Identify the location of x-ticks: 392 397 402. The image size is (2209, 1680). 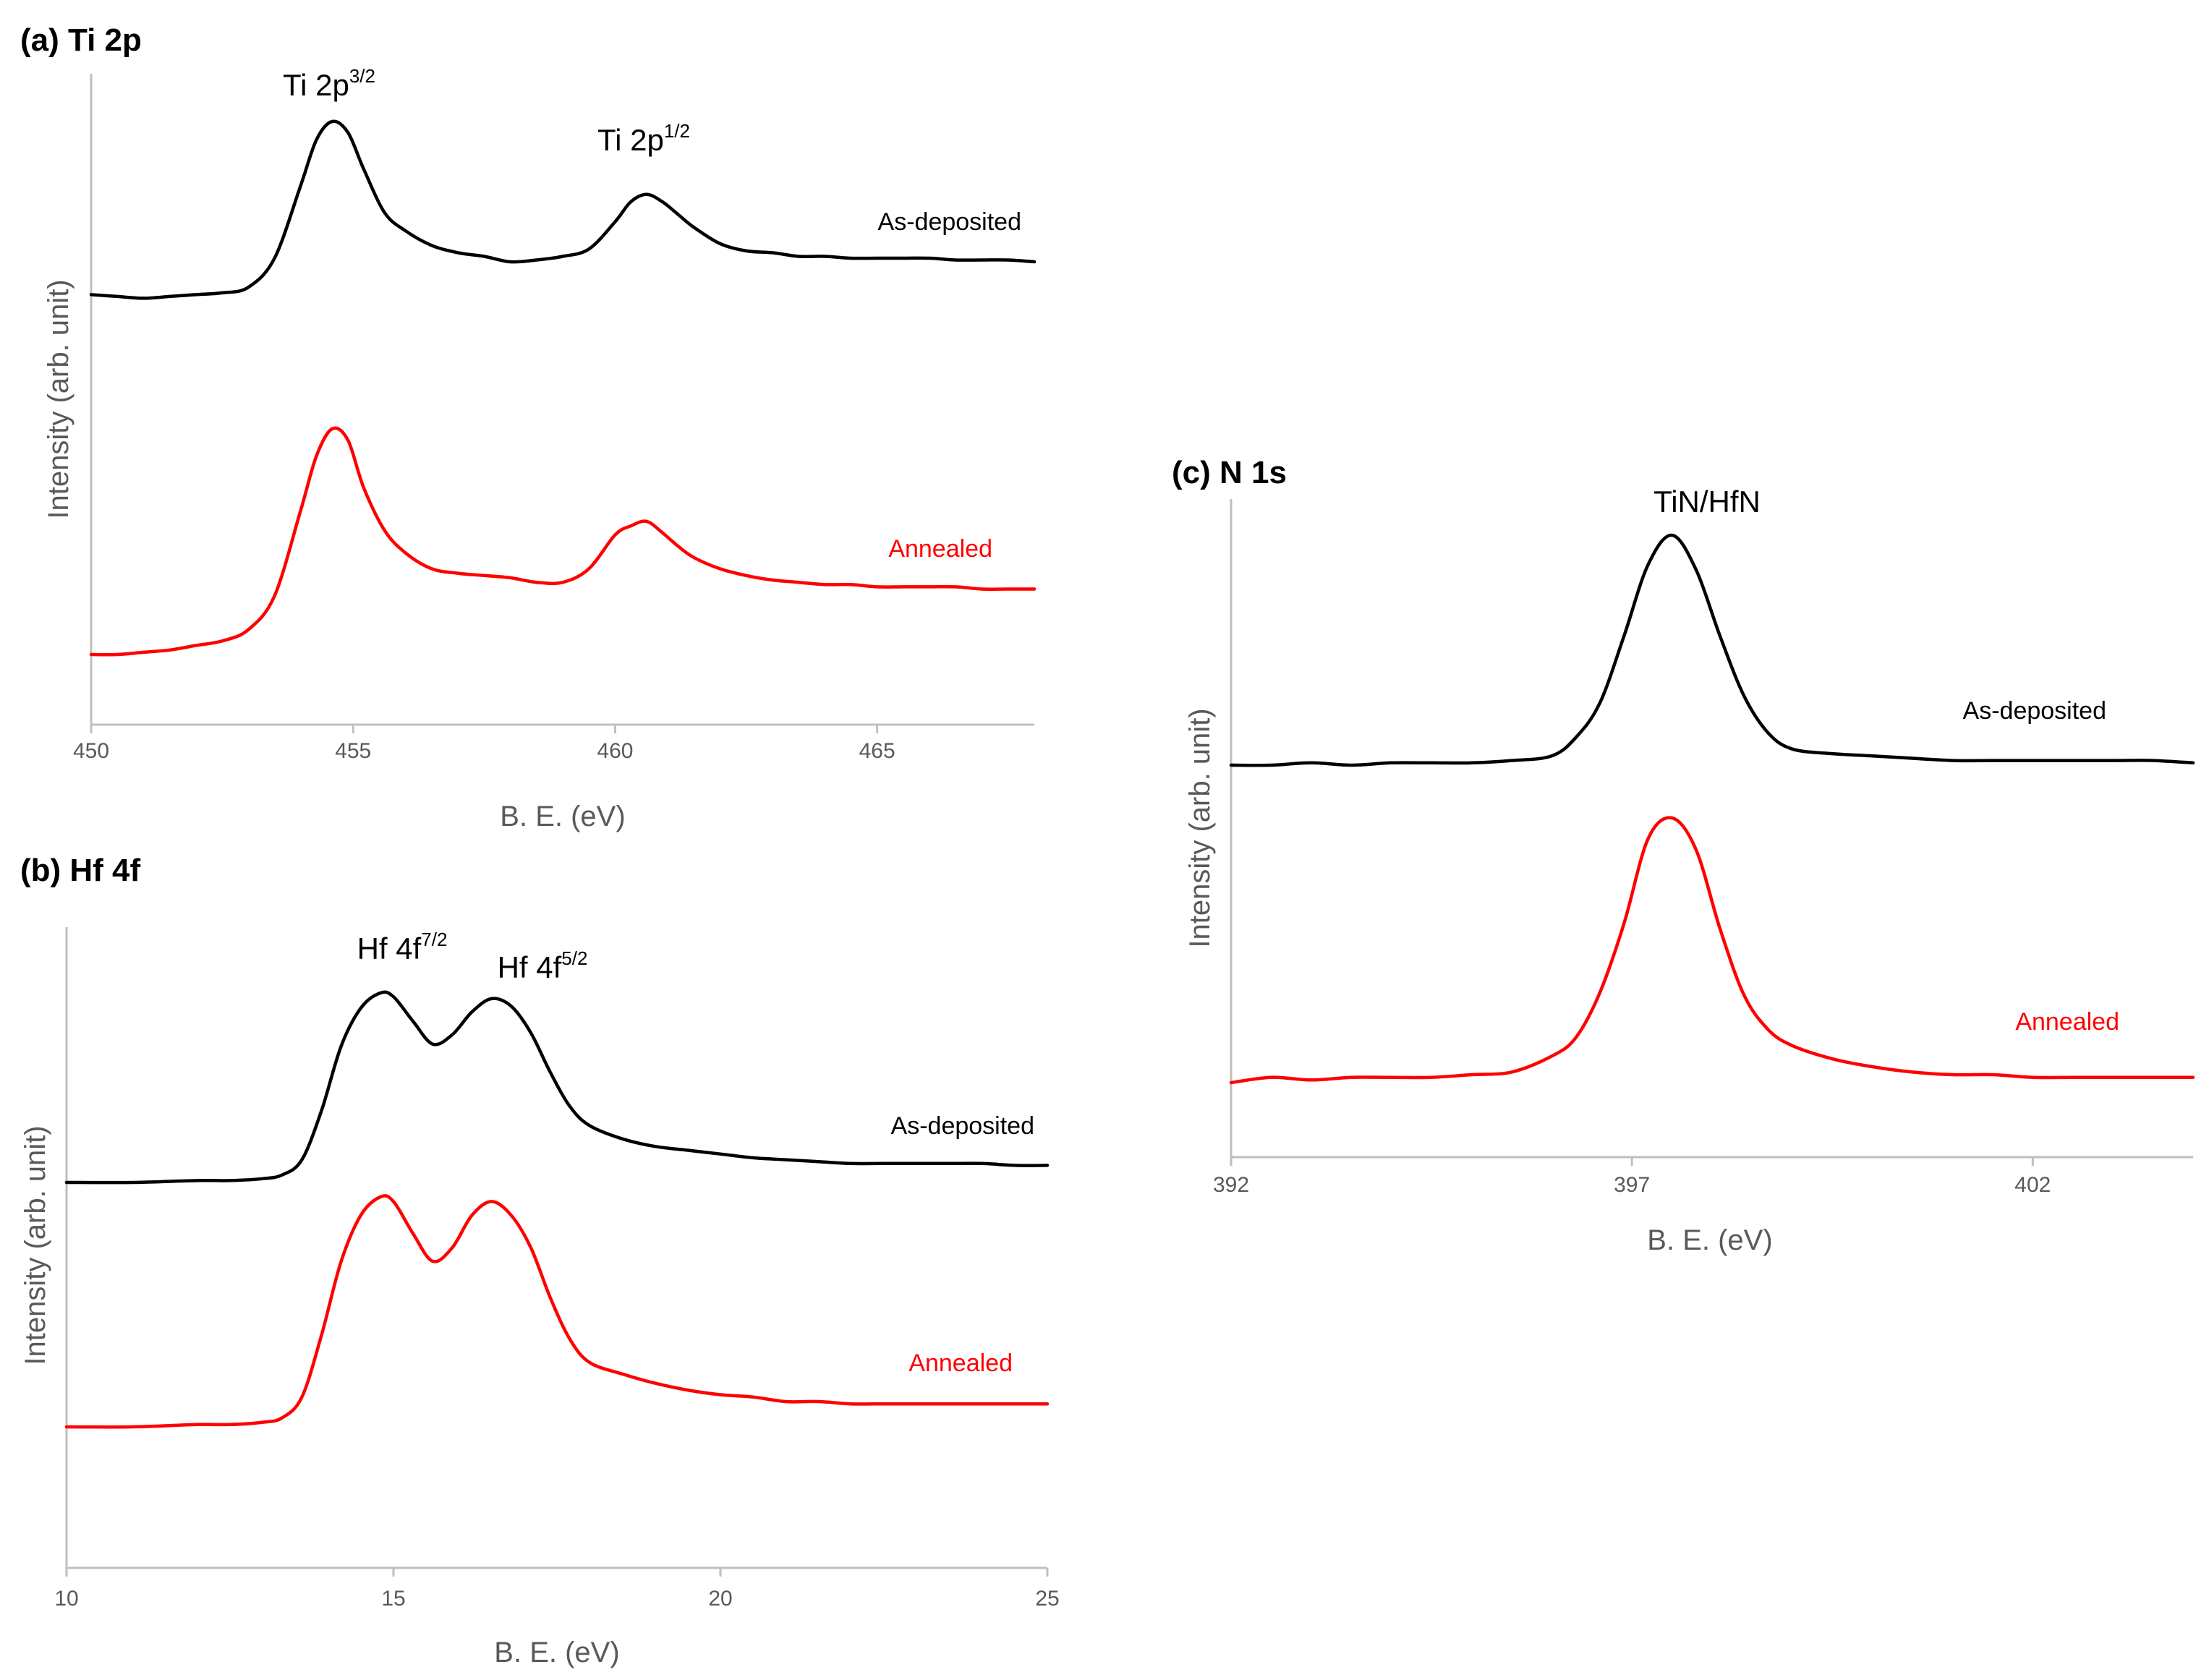
(1632, 1177).